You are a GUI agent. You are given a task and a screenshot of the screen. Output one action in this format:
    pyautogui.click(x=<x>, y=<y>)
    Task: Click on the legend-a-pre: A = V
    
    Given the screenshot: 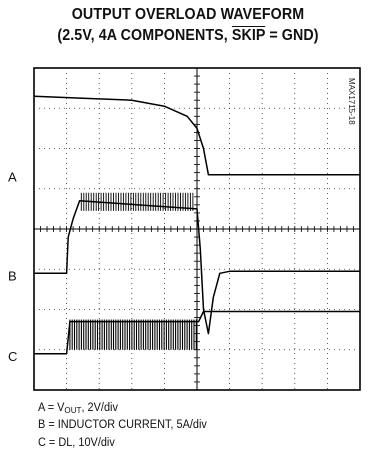 What is the action you would take?
    pyautogui.click(x=51, y=408)
    